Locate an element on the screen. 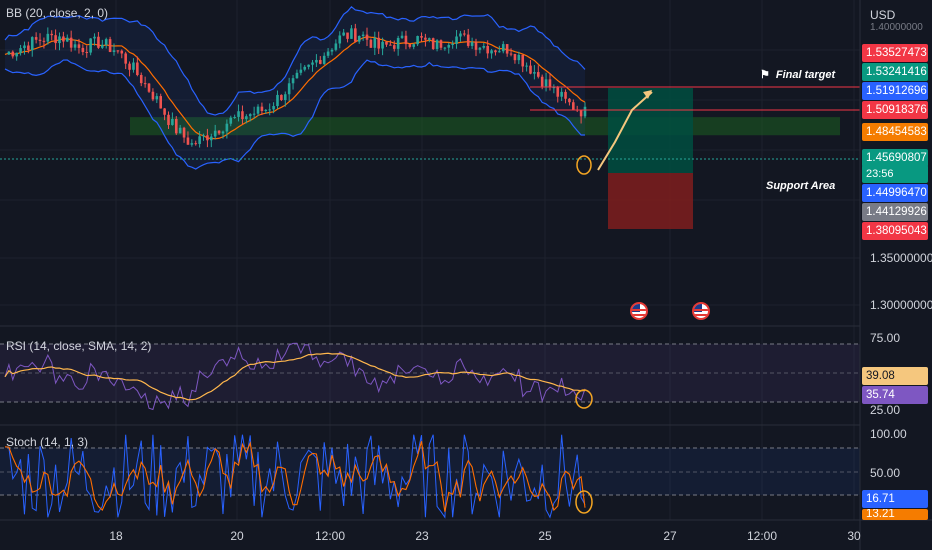  price-tag: 1.51912696 is located at coordinates (895, 91).